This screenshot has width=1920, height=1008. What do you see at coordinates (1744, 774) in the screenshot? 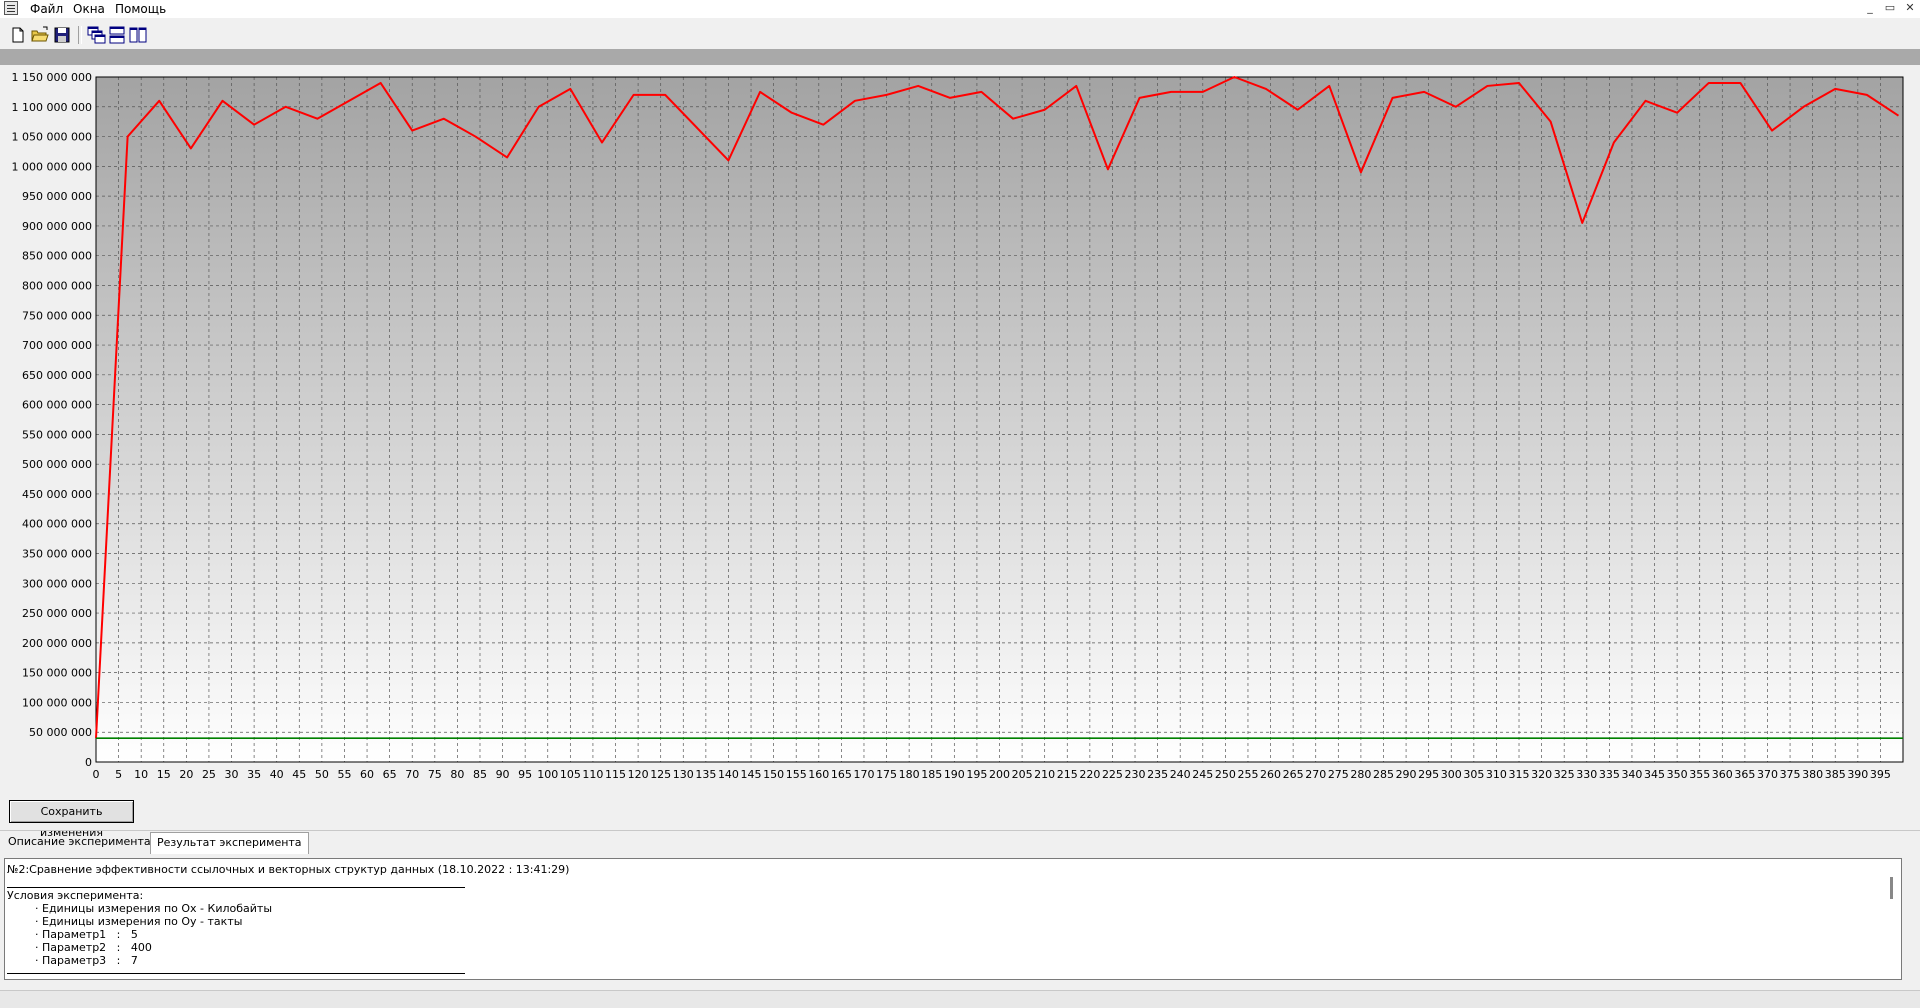
I see `x-tick-label: 365` at bounding box center [1744, 774].